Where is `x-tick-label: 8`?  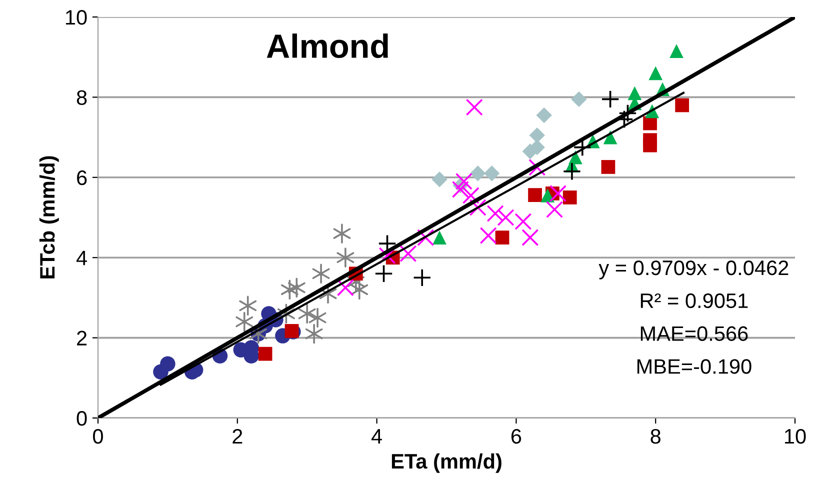
x-tick-label: 8 is located at coordinates (655, 436).